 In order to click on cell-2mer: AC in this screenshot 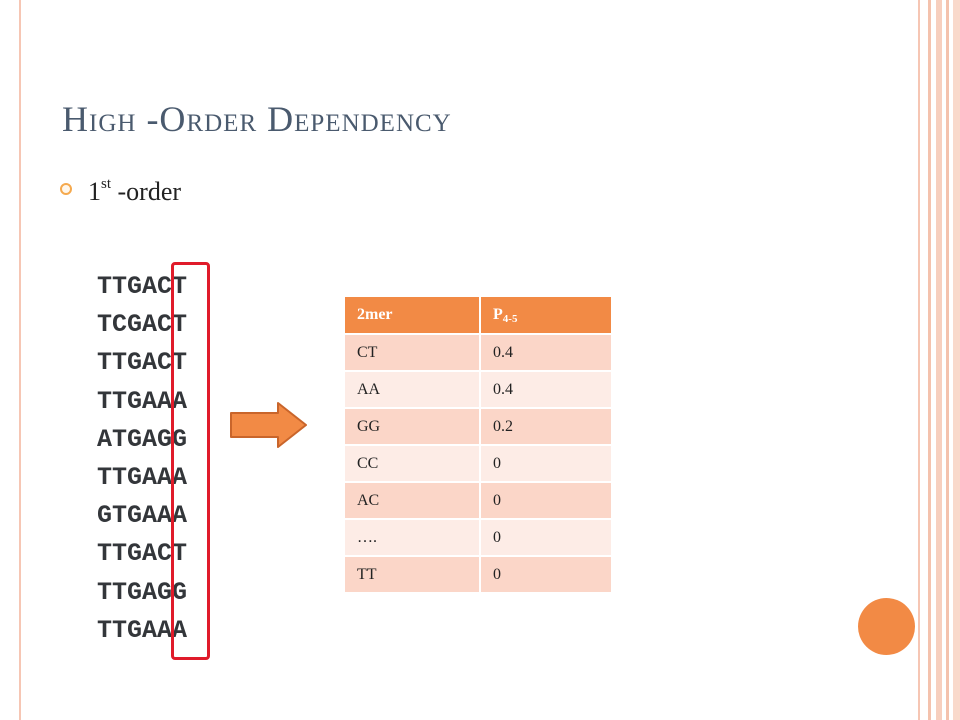, I will do `click(412, 500)`.